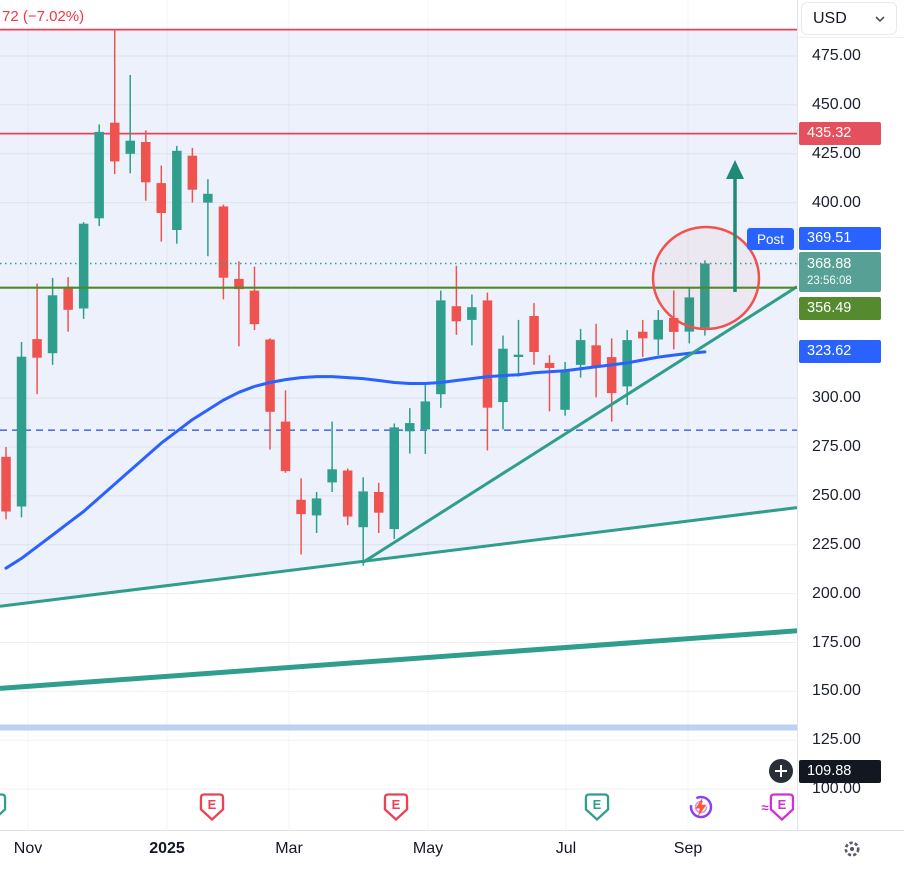 This screenshot has height=869, width=904. Describe the element at coordinates (840, 272) in the screenshot. I see `last-price-badge: 368.88 23:56:08` at that location.